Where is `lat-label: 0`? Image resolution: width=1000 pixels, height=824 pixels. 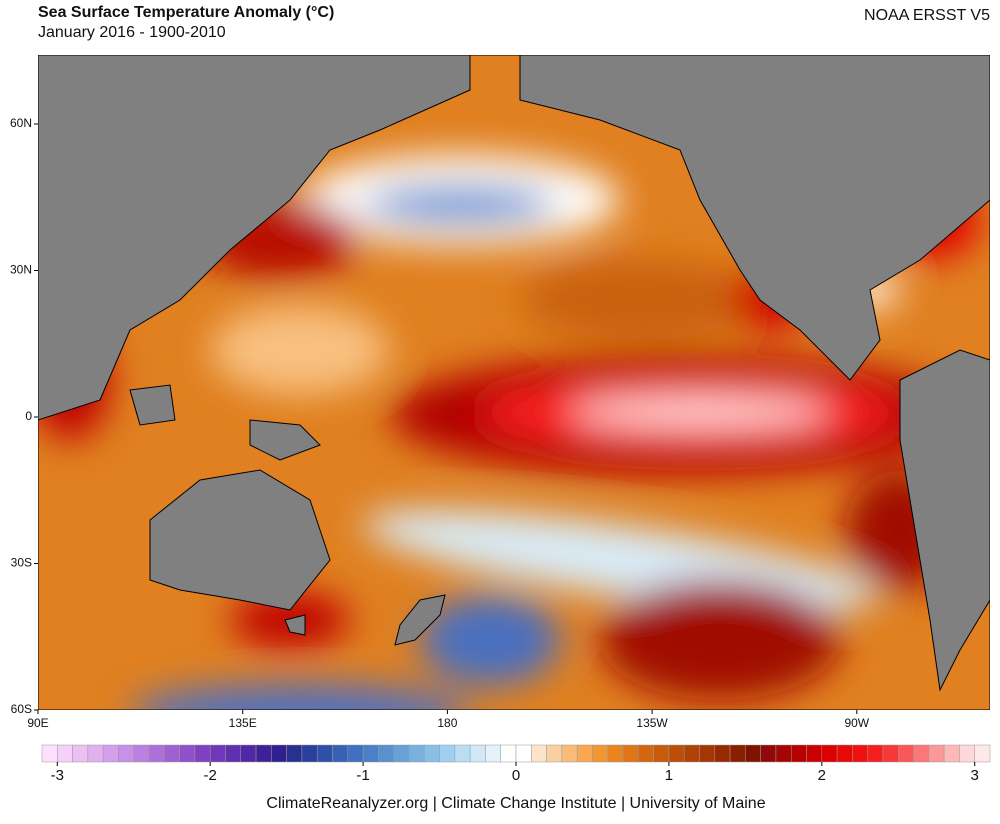 lat-label: 0 is located at coordinates (28, 416).